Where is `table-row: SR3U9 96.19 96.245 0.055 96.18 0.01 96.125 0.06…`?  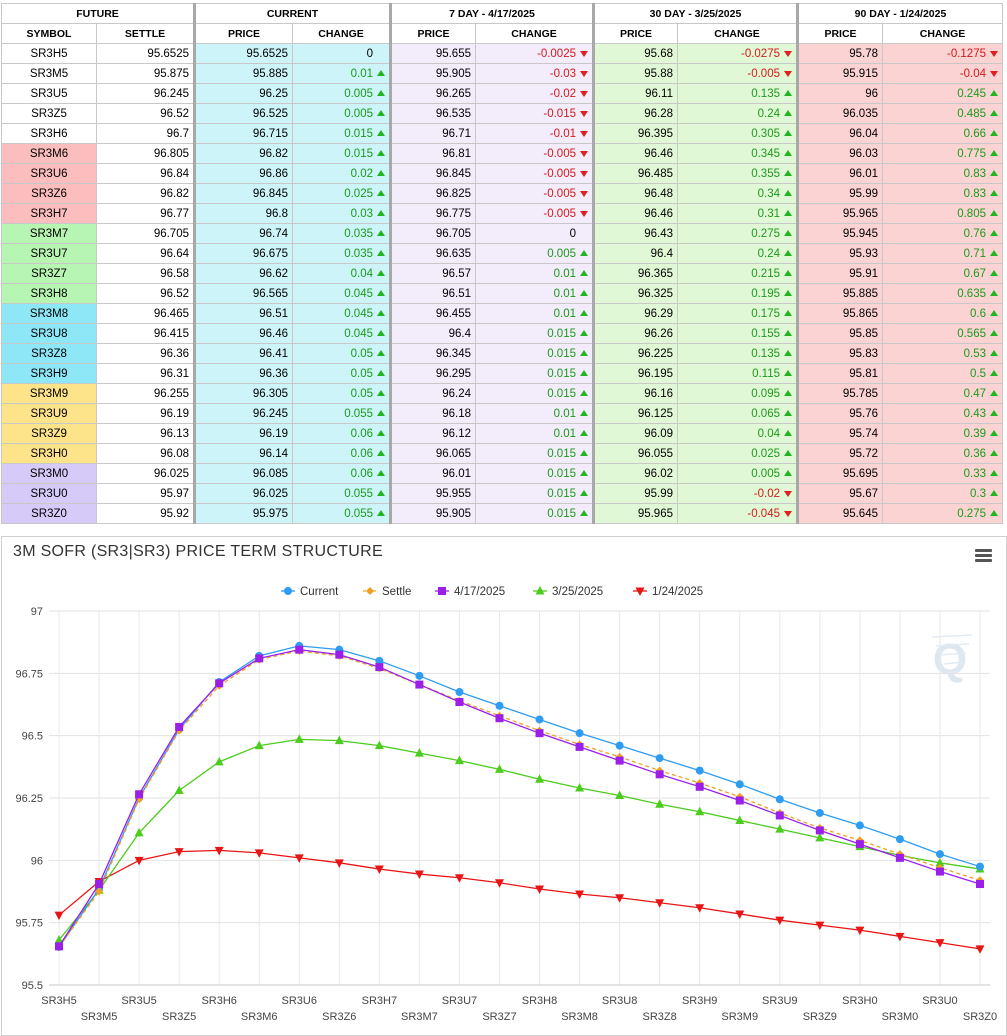
table-row: SR3U9 96.19 96.245 0.055 96.18 0.01 96.125 0.06… is located at coordinates (502, 413).